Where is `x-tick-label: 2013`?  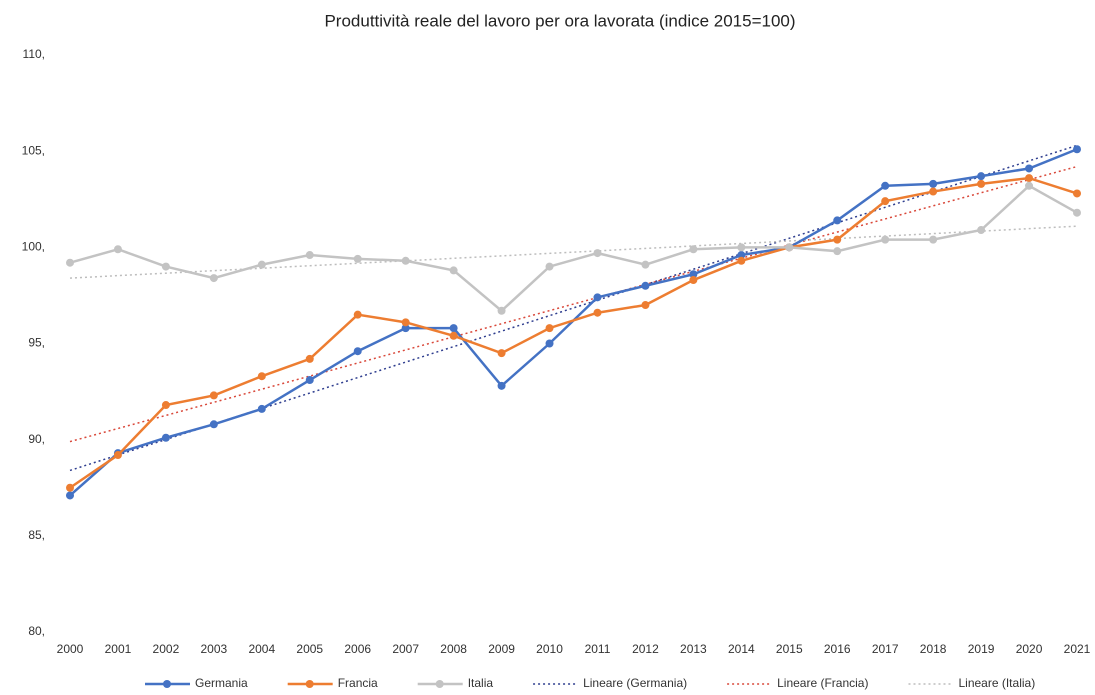 x-tick-label: 2013 is located at coordinates (693, 649).